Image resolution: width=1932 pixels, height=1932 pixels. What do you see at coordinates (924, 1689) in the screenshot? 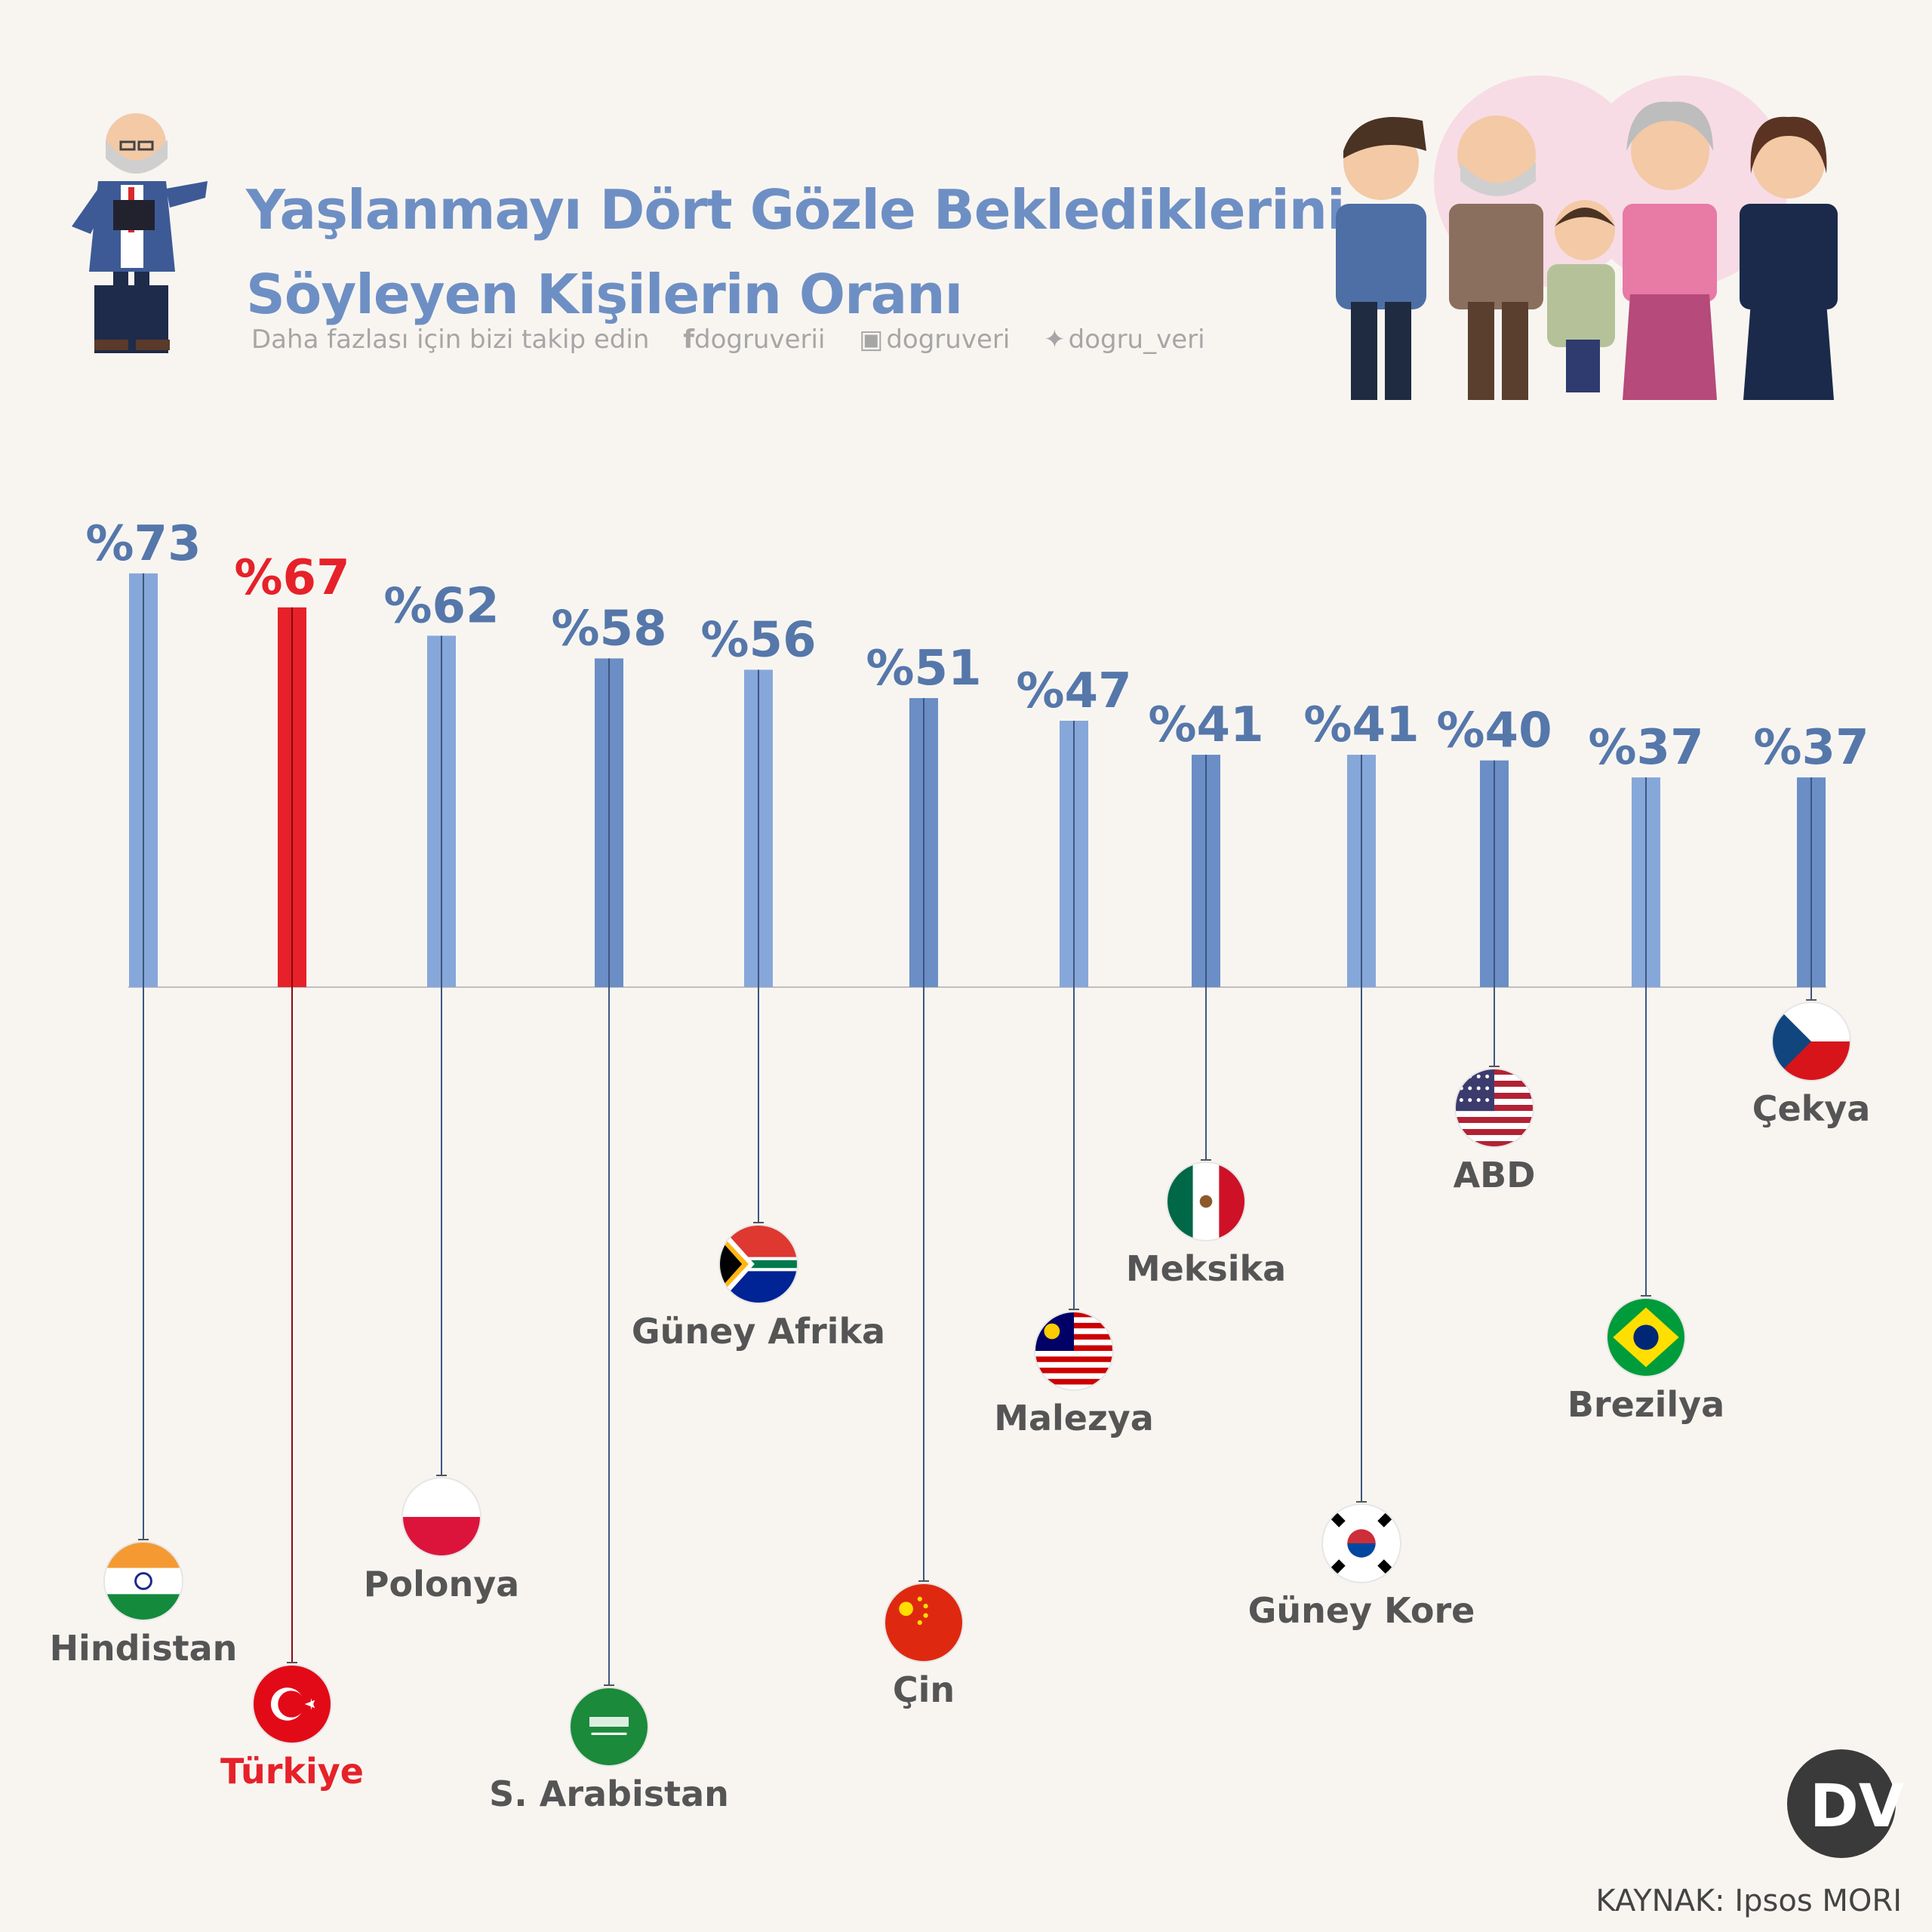
I see `country-label-5: Çin` at bounding box center [924, 1689].